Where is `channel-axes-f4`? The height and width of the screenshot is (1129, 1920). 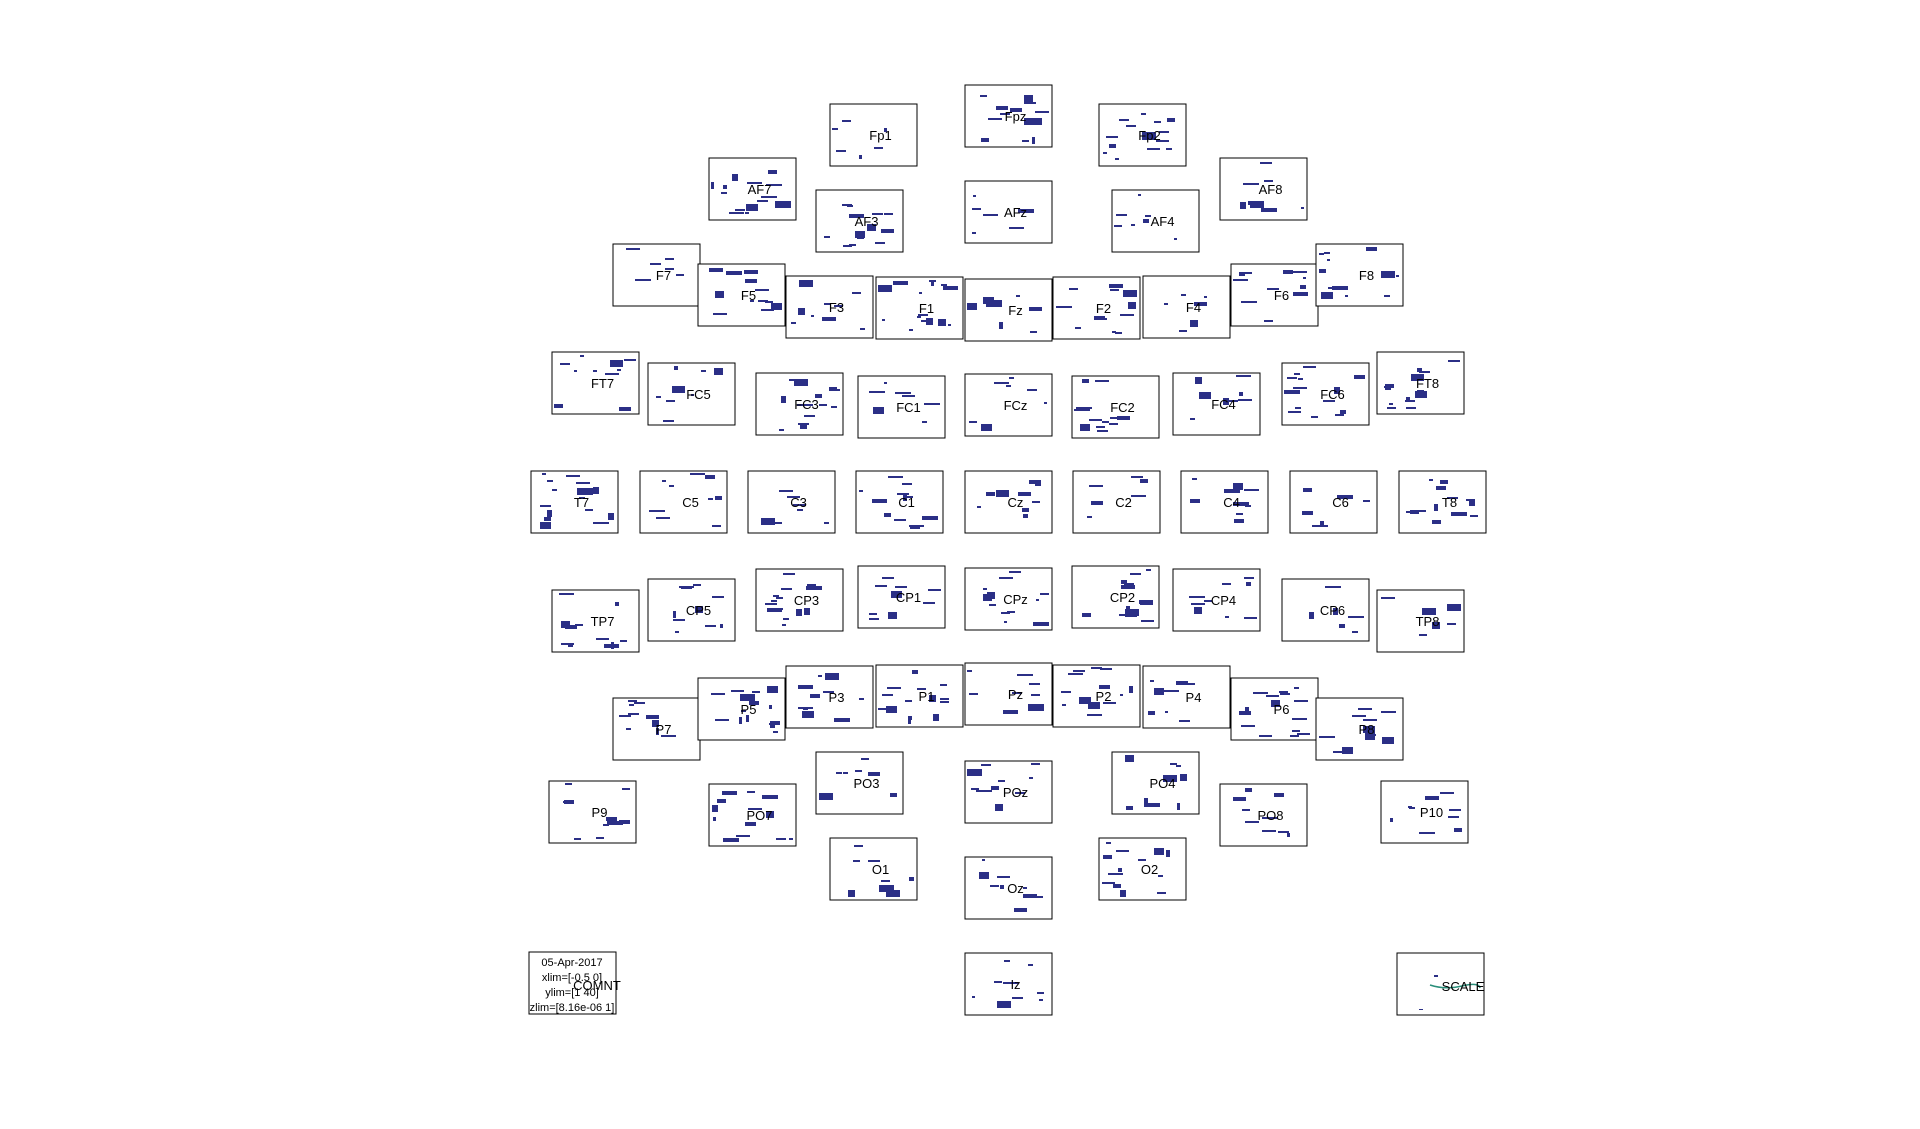
channel-axes-f4 is located at coordinates (1186, 307).